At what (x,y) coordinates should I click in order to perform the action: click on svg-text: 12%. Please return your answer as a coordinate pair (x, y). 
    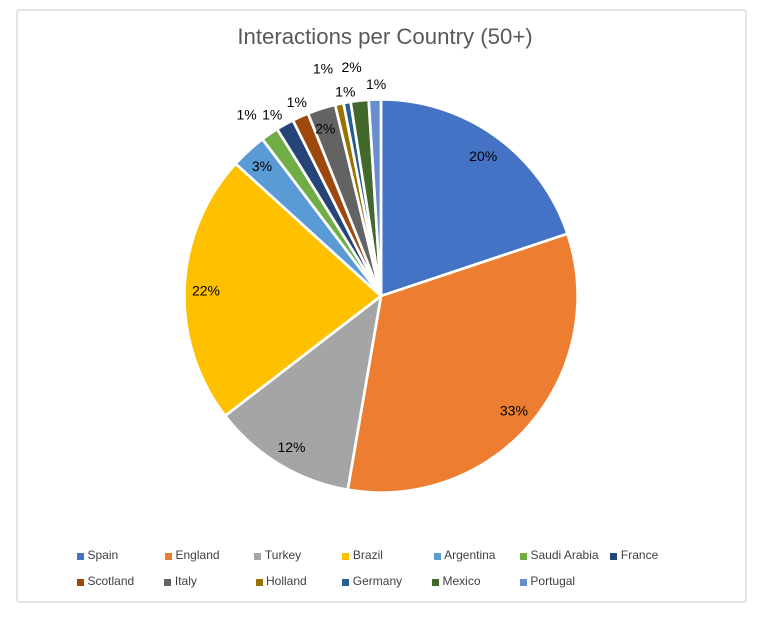
    Looking at the image, I should click on (291, 447).